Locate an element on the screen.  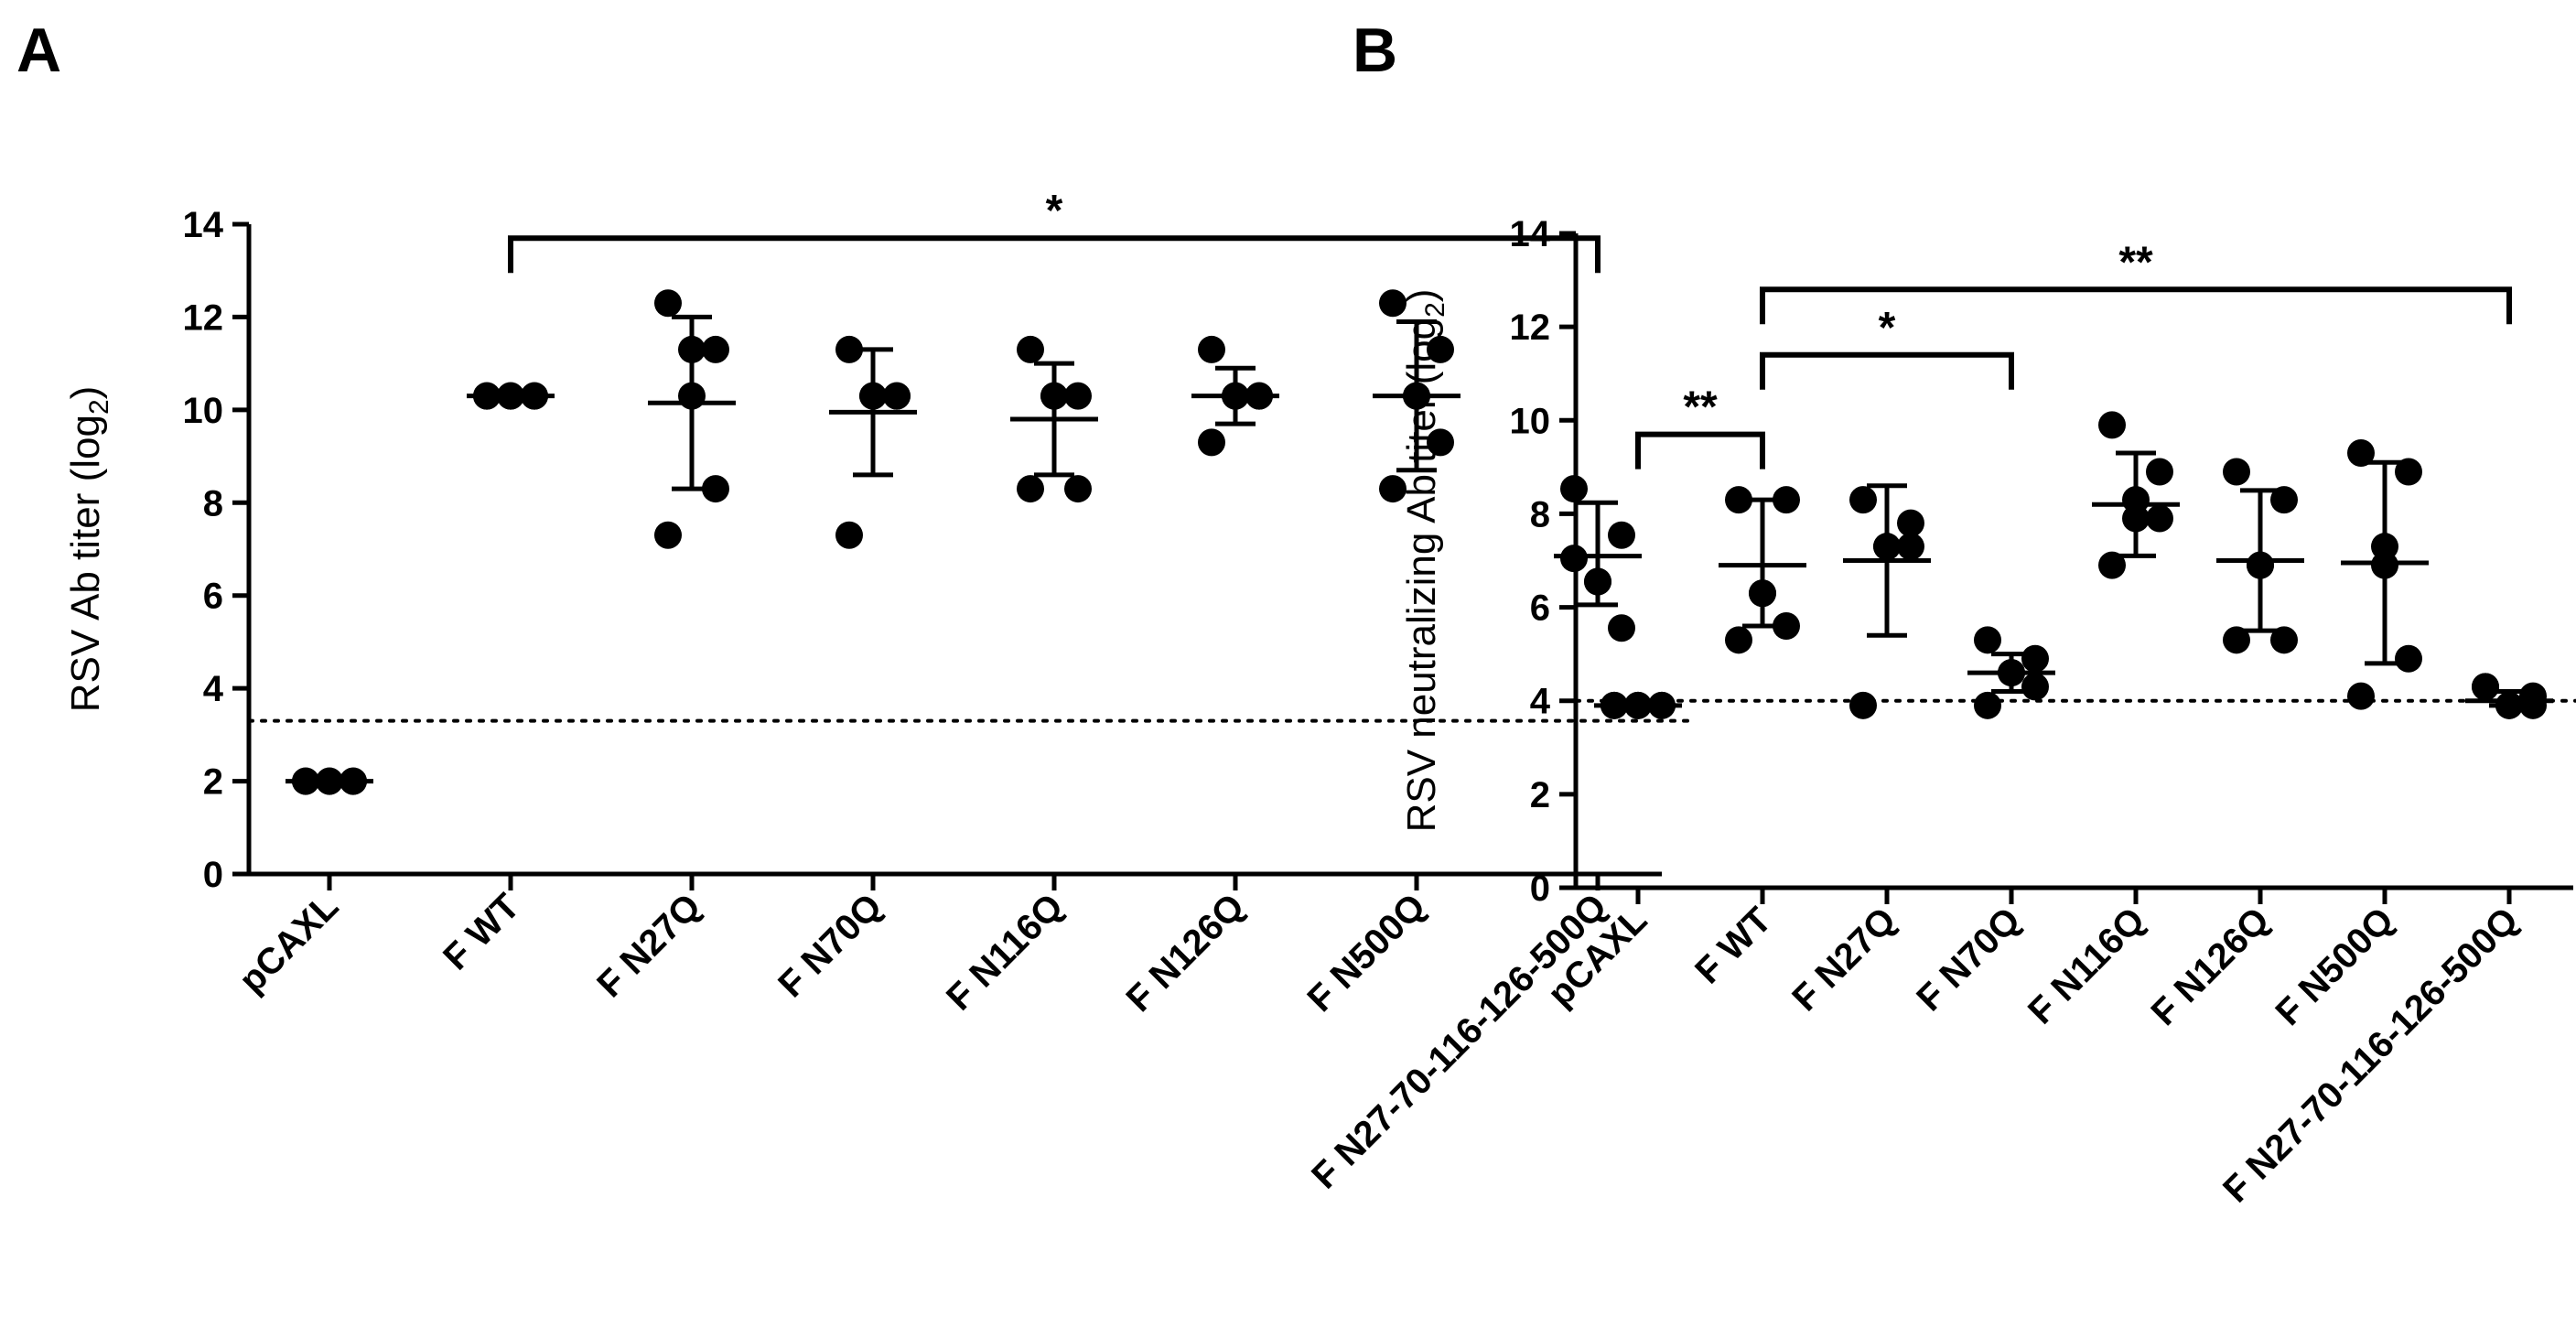
panel-letter-b: B is located at coordinates (1375, 50).